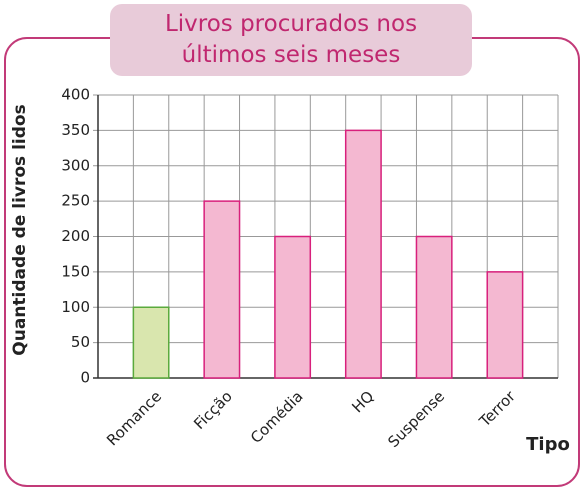 This screenshot has width=584, height=490. Describe the element at coordinates (80, 342) in the screenshot. I see `y-tick-label: 50` at that location.